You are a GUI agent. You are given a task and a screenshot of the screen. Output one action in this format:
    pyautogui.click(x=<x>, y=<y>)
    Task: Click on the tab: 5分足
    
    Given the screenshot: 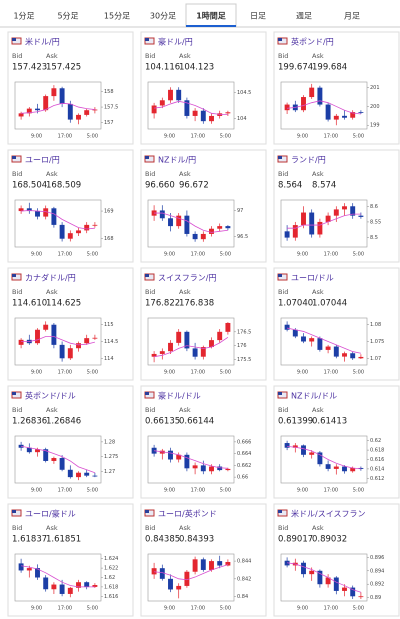 What is the action you would take?
    pyautogui.click(x=67, y=16)
    